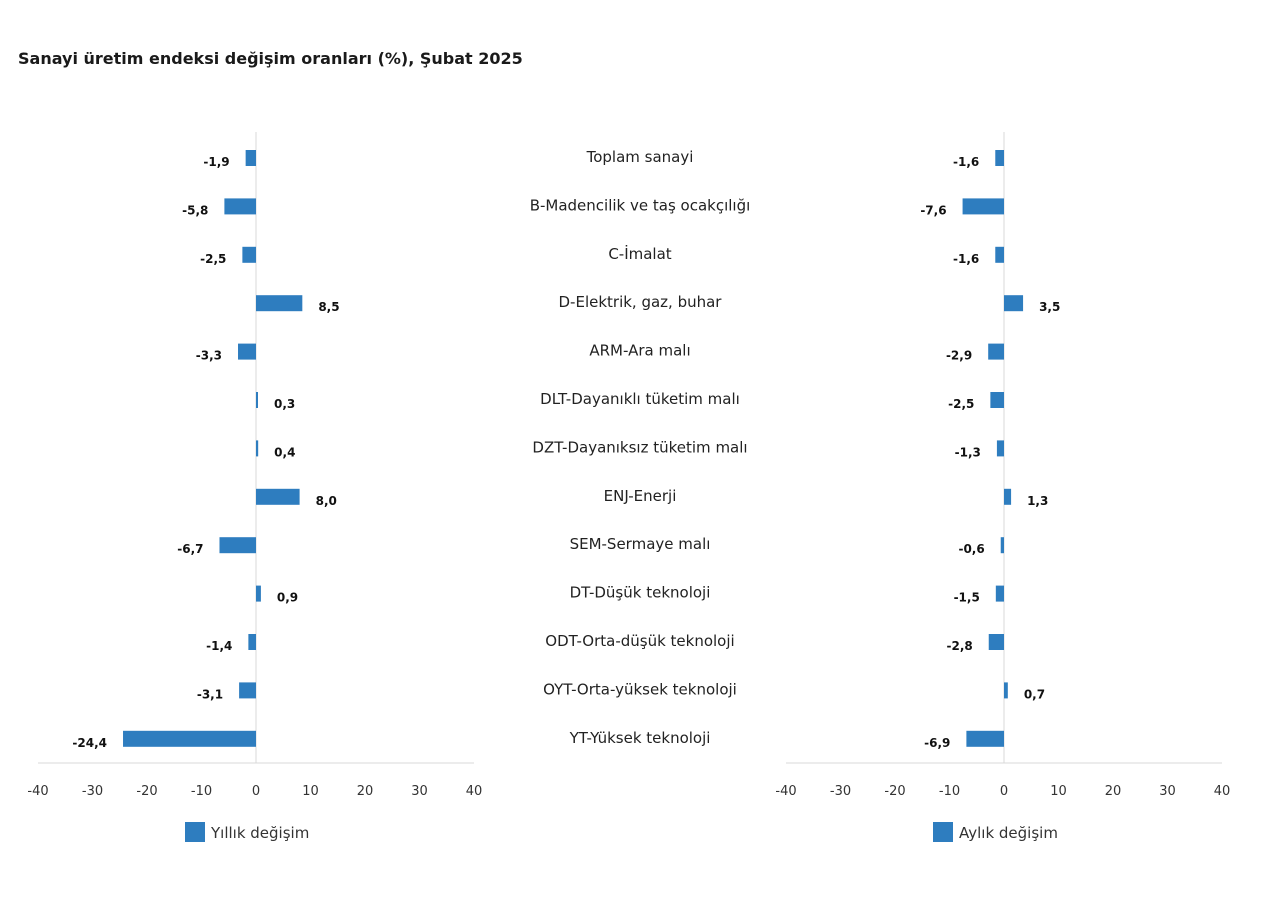 The height and width of the screenshot is (899, 1280). I want to click on data-label: 0,3, so click(284, 404).